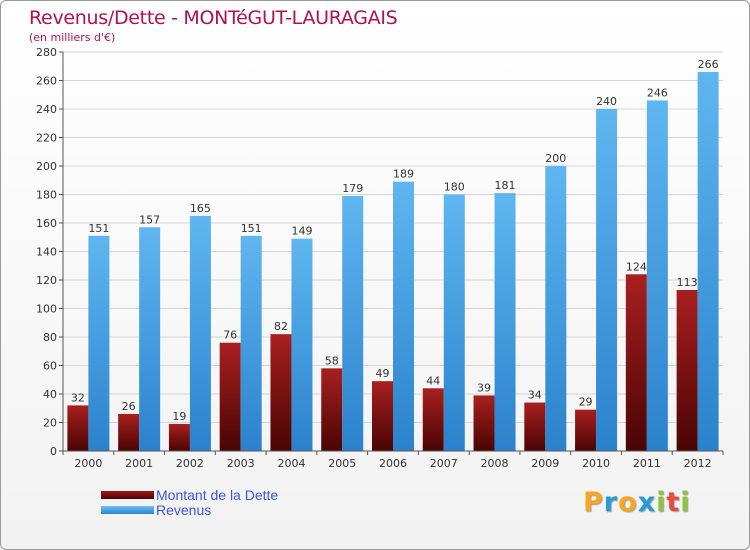 The height and width of the screenshot is (550, 750). What do you see at coordinates (555, 158) in the screenshot?
I see `data-label-revenus: 200` at bounding box center [555, 158].